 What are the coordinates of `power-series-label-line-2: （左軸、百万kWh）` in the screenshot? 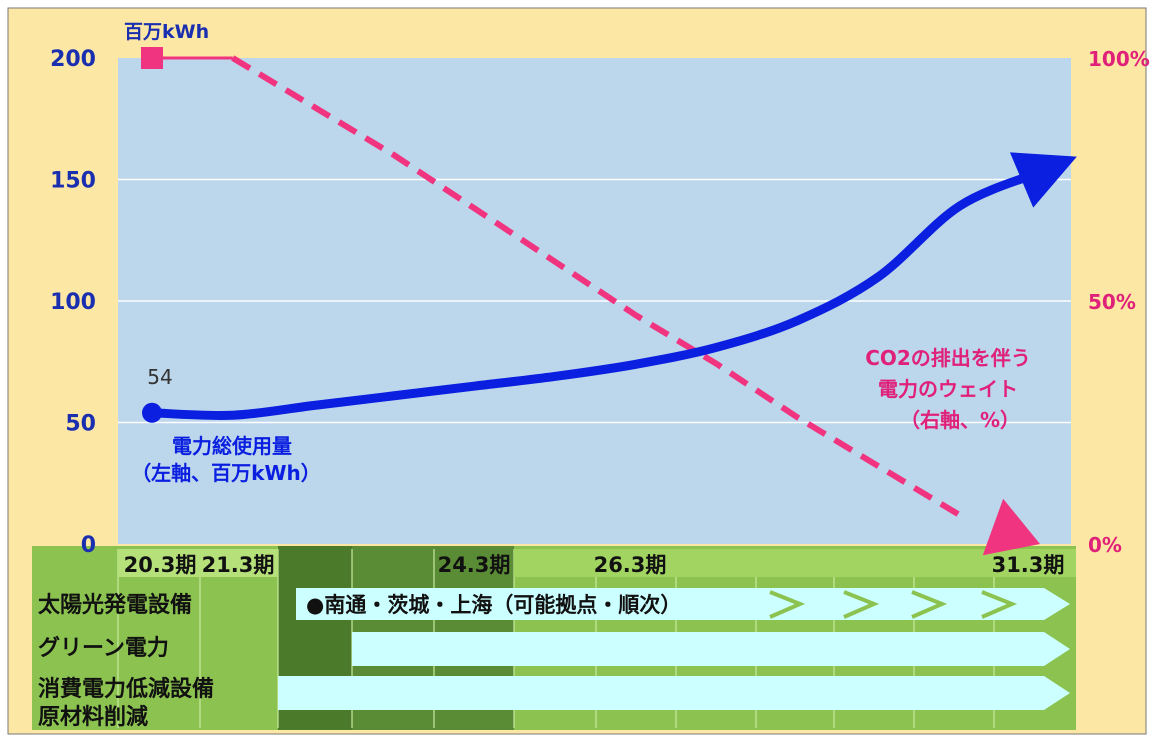 It's located at (226, 473).